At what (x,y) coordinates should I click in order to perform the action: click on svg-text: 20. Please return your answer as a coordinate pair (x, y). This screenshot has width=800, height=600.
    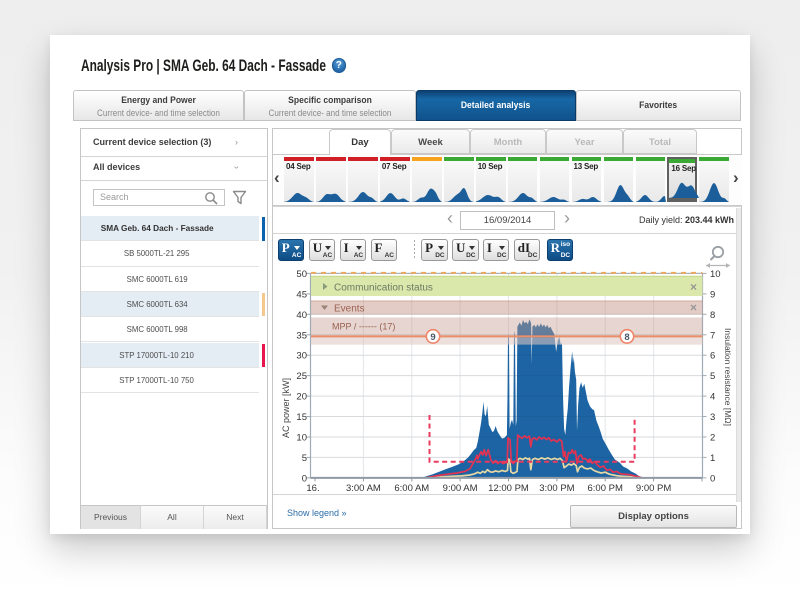
    Looking at the image, I should click on (301, 397).